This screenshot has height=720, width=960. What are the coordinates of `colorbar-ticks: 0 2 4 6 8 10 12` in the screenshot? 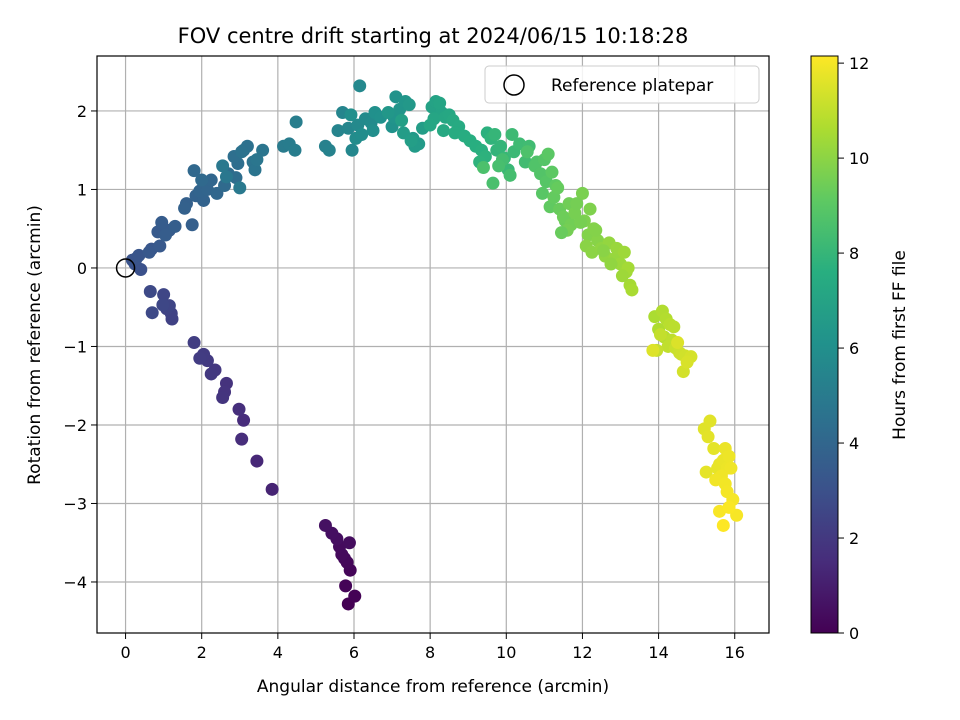 It's located at (853, 348).